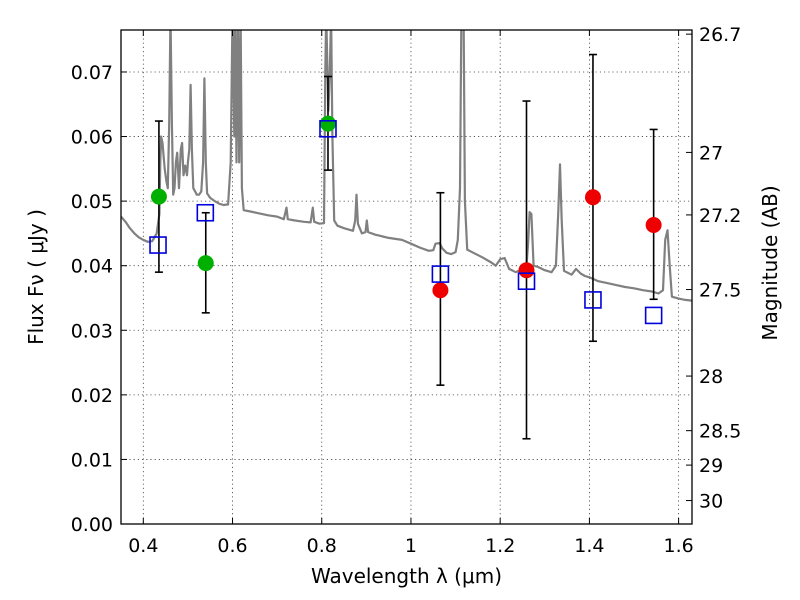 Image resolution: width=800 pixels, height=600 pixels. Describe the element at coordinates (92, 460) in the screenshot. I see `y-tick-label: 0.01` at that location.